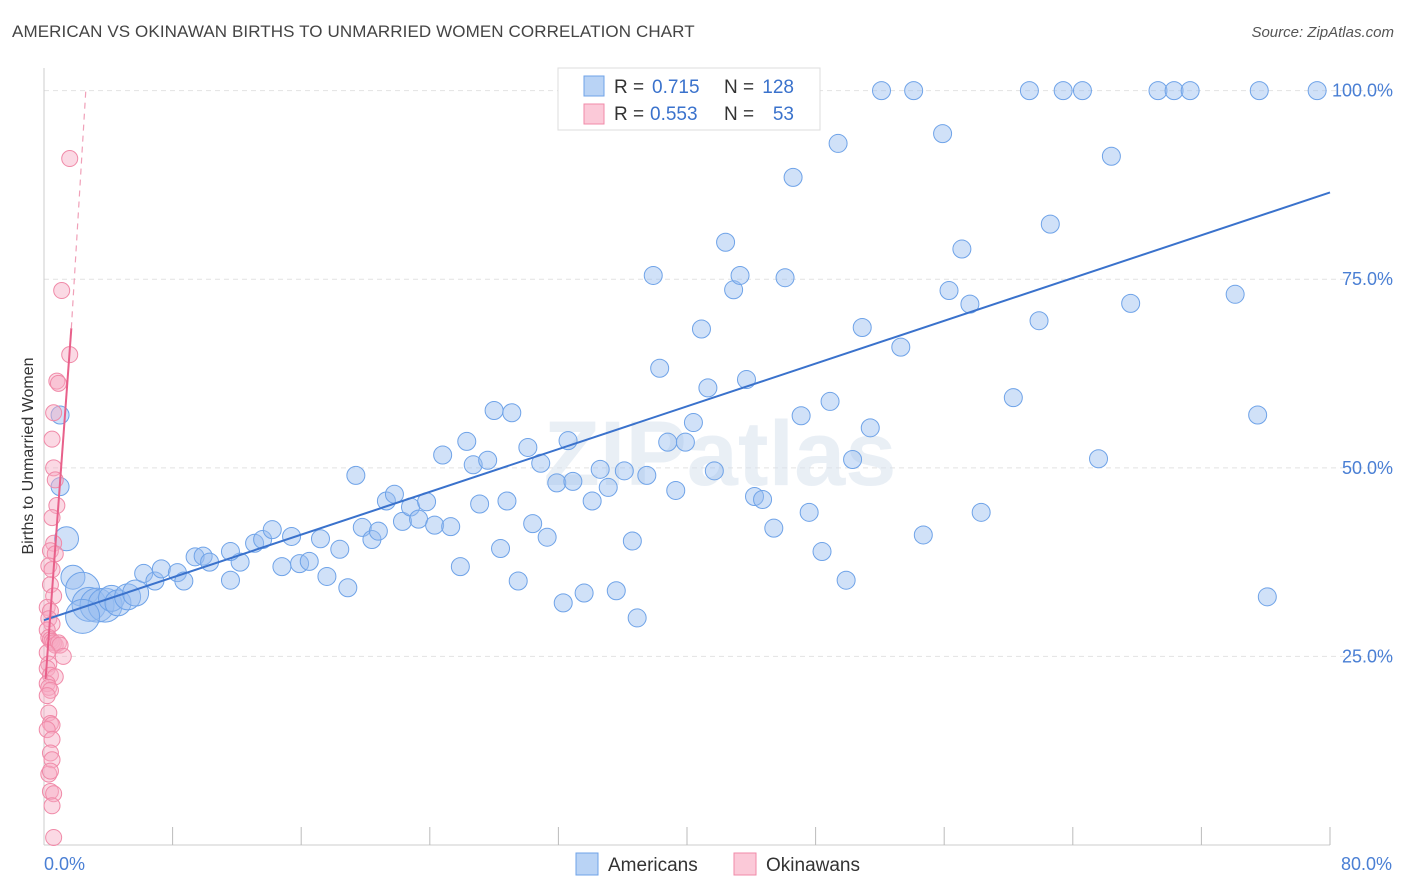 The image size is (1406, 892). Describe the element at coordinates (674, 114) in the screenshot. I see `legend-r-value-2: 0.553` at that location.